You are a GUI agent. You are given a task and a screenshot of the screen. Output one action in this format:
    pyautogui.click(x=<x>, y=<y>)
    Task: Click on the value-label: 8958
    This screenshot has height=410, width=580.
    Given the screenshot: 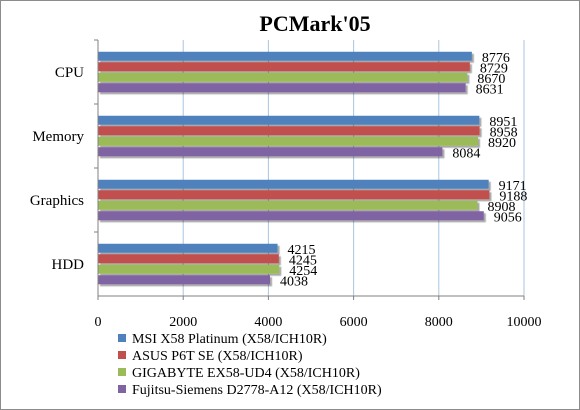 What is the action you would take?
    pyautogui.click(x=504, y=132)
    